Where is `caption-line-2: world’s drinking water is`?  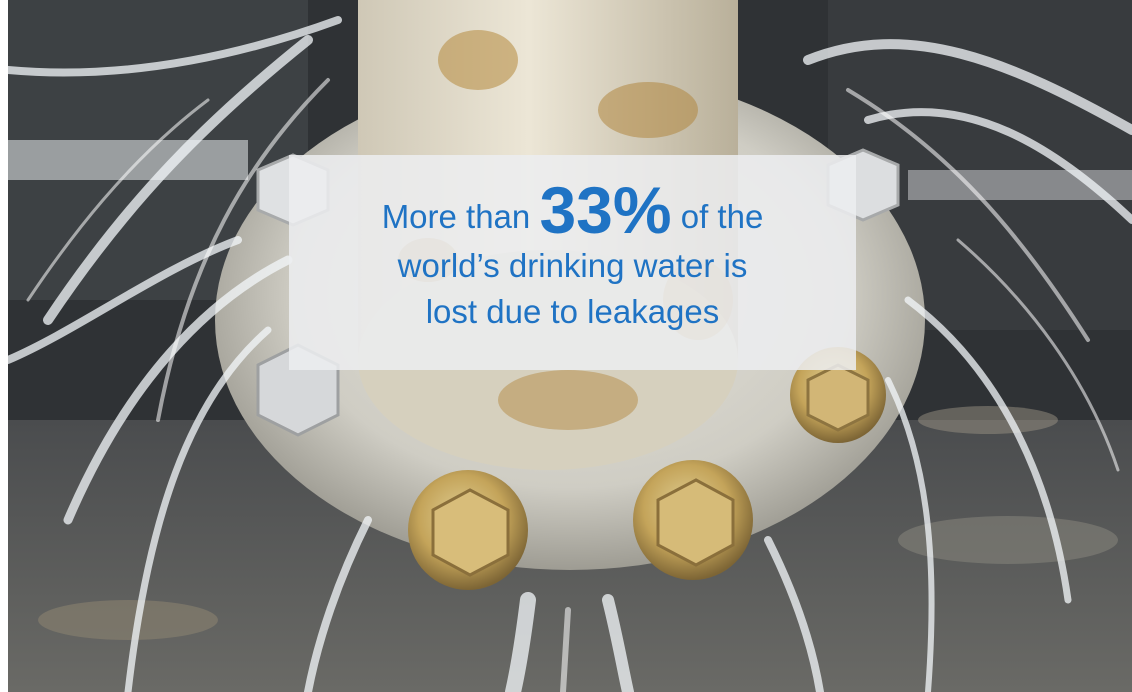
caption-line-2: world’s drinking water is is located at coordinates (572, 265).